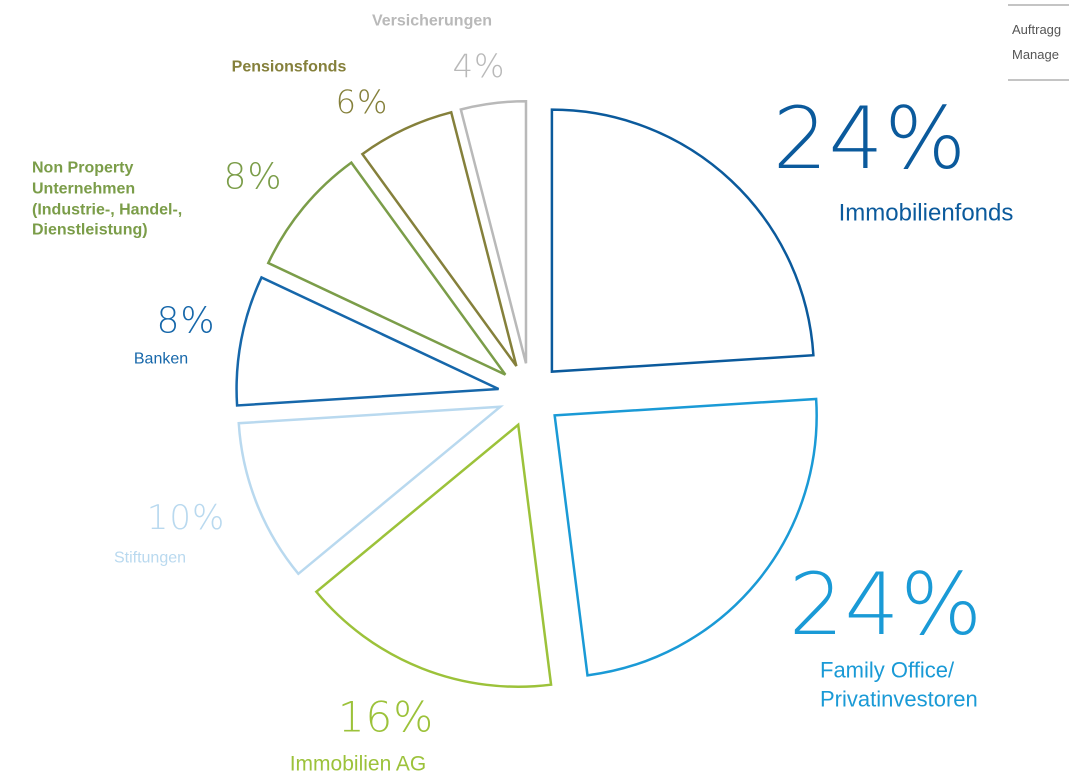 Image resolution: width=1069 pixels, height=778 pixels. Describe the element at coordinates (386, 717) in the screenshot. I see `value-label: 16%` at that location.